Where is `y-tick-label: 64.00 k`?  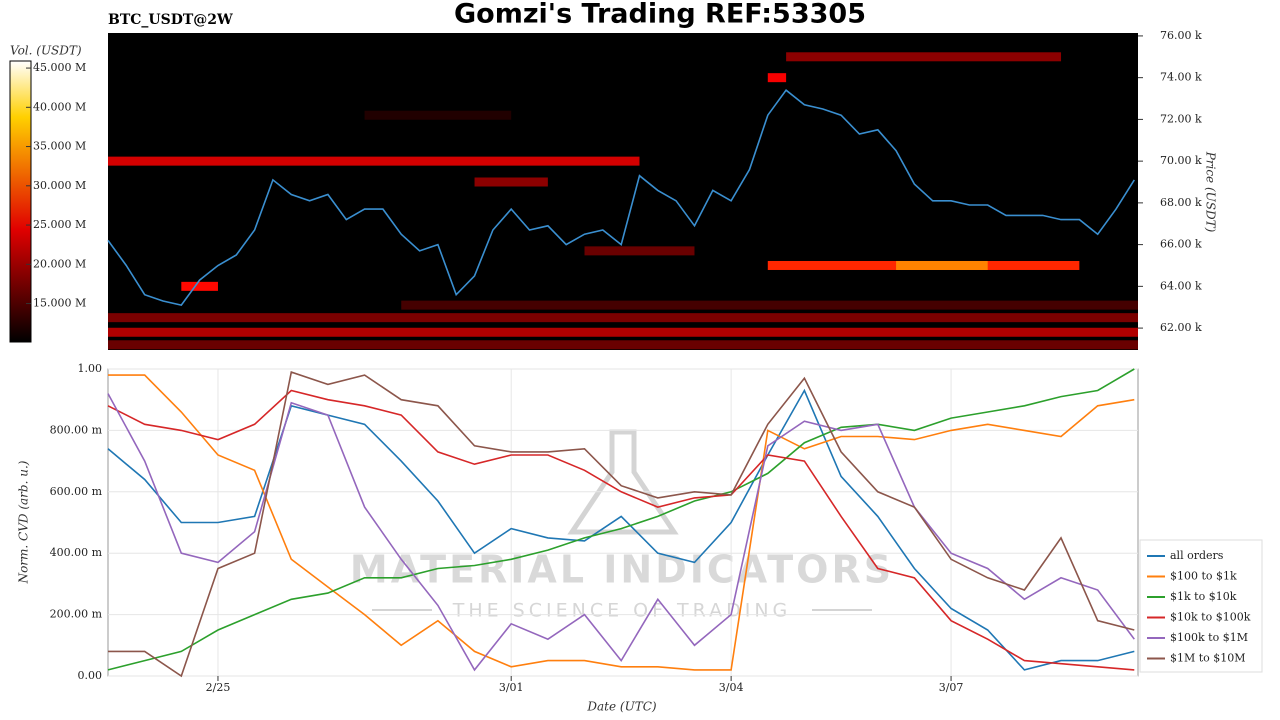 y-tick-label: 64.00 k is located at coordinates (1181, 285).